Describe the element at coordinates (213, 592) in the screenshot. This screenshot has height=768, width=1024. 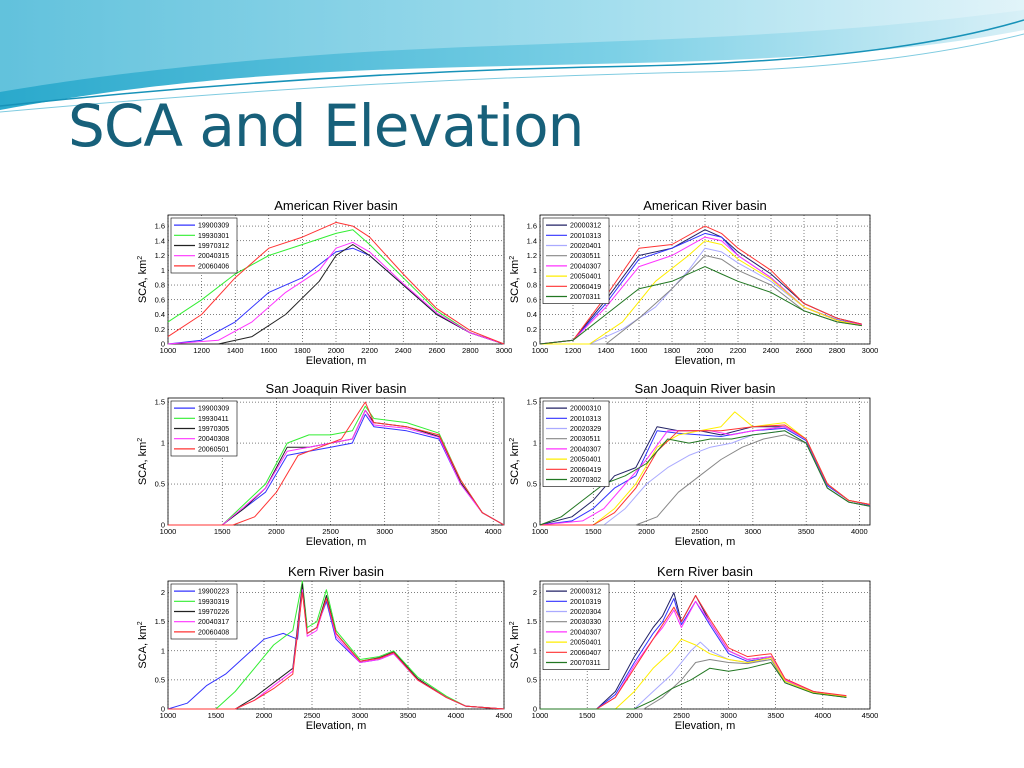
I see `legend-label: 19900223` at that location.